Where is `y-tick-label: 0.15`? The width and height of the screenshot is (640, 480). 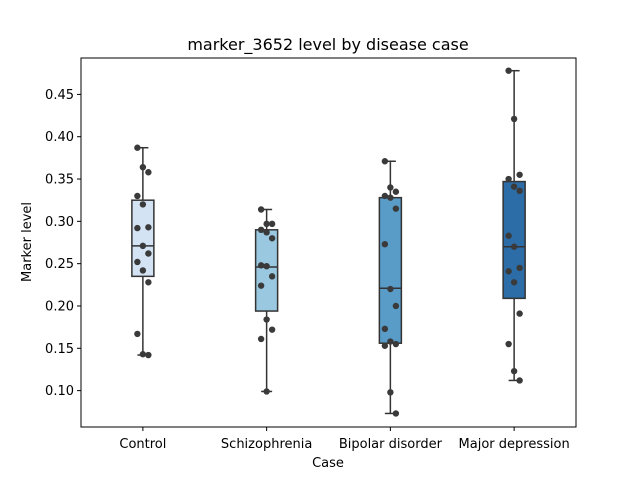
y-tick-label: 0.15 is located at coordinates (59, 349).